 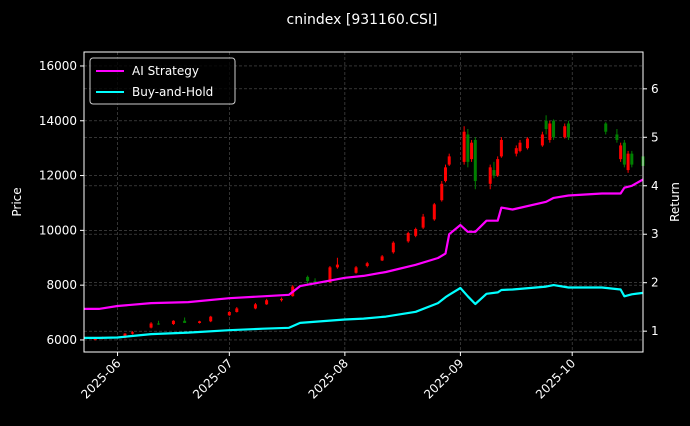 I want to click on y-tick-label-left: 6000, so click(x=61, y=340).